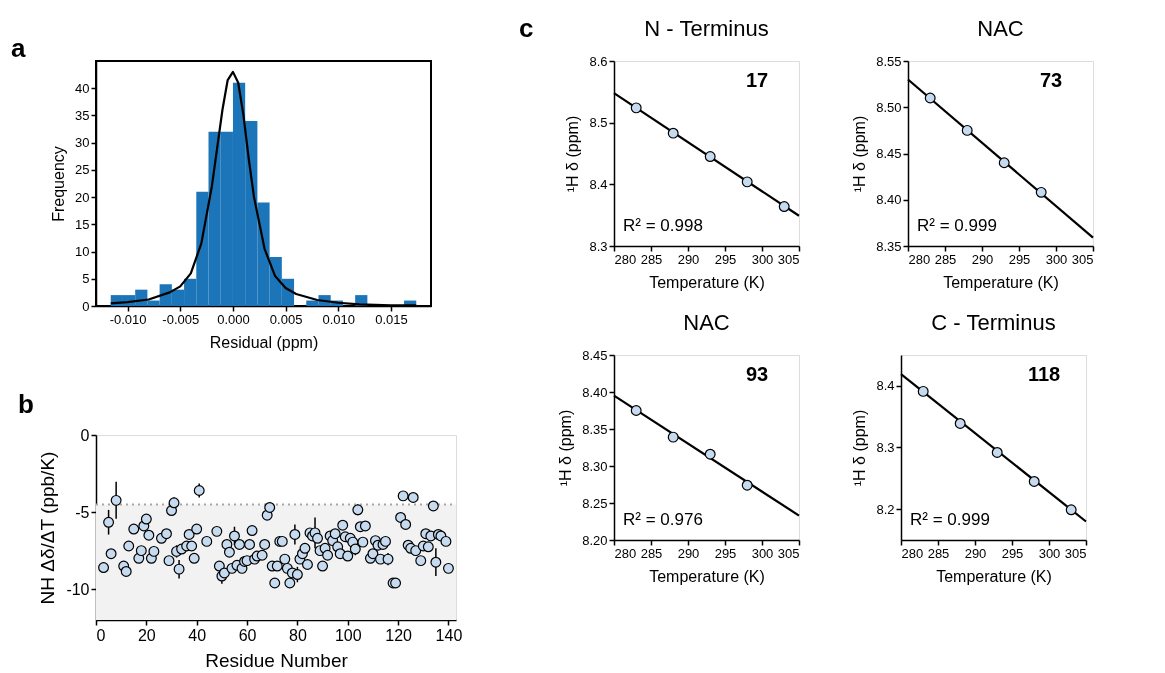  Describe the element at coordinates (757, 374) in the screenshot. I see `annotation: 93` at that location.